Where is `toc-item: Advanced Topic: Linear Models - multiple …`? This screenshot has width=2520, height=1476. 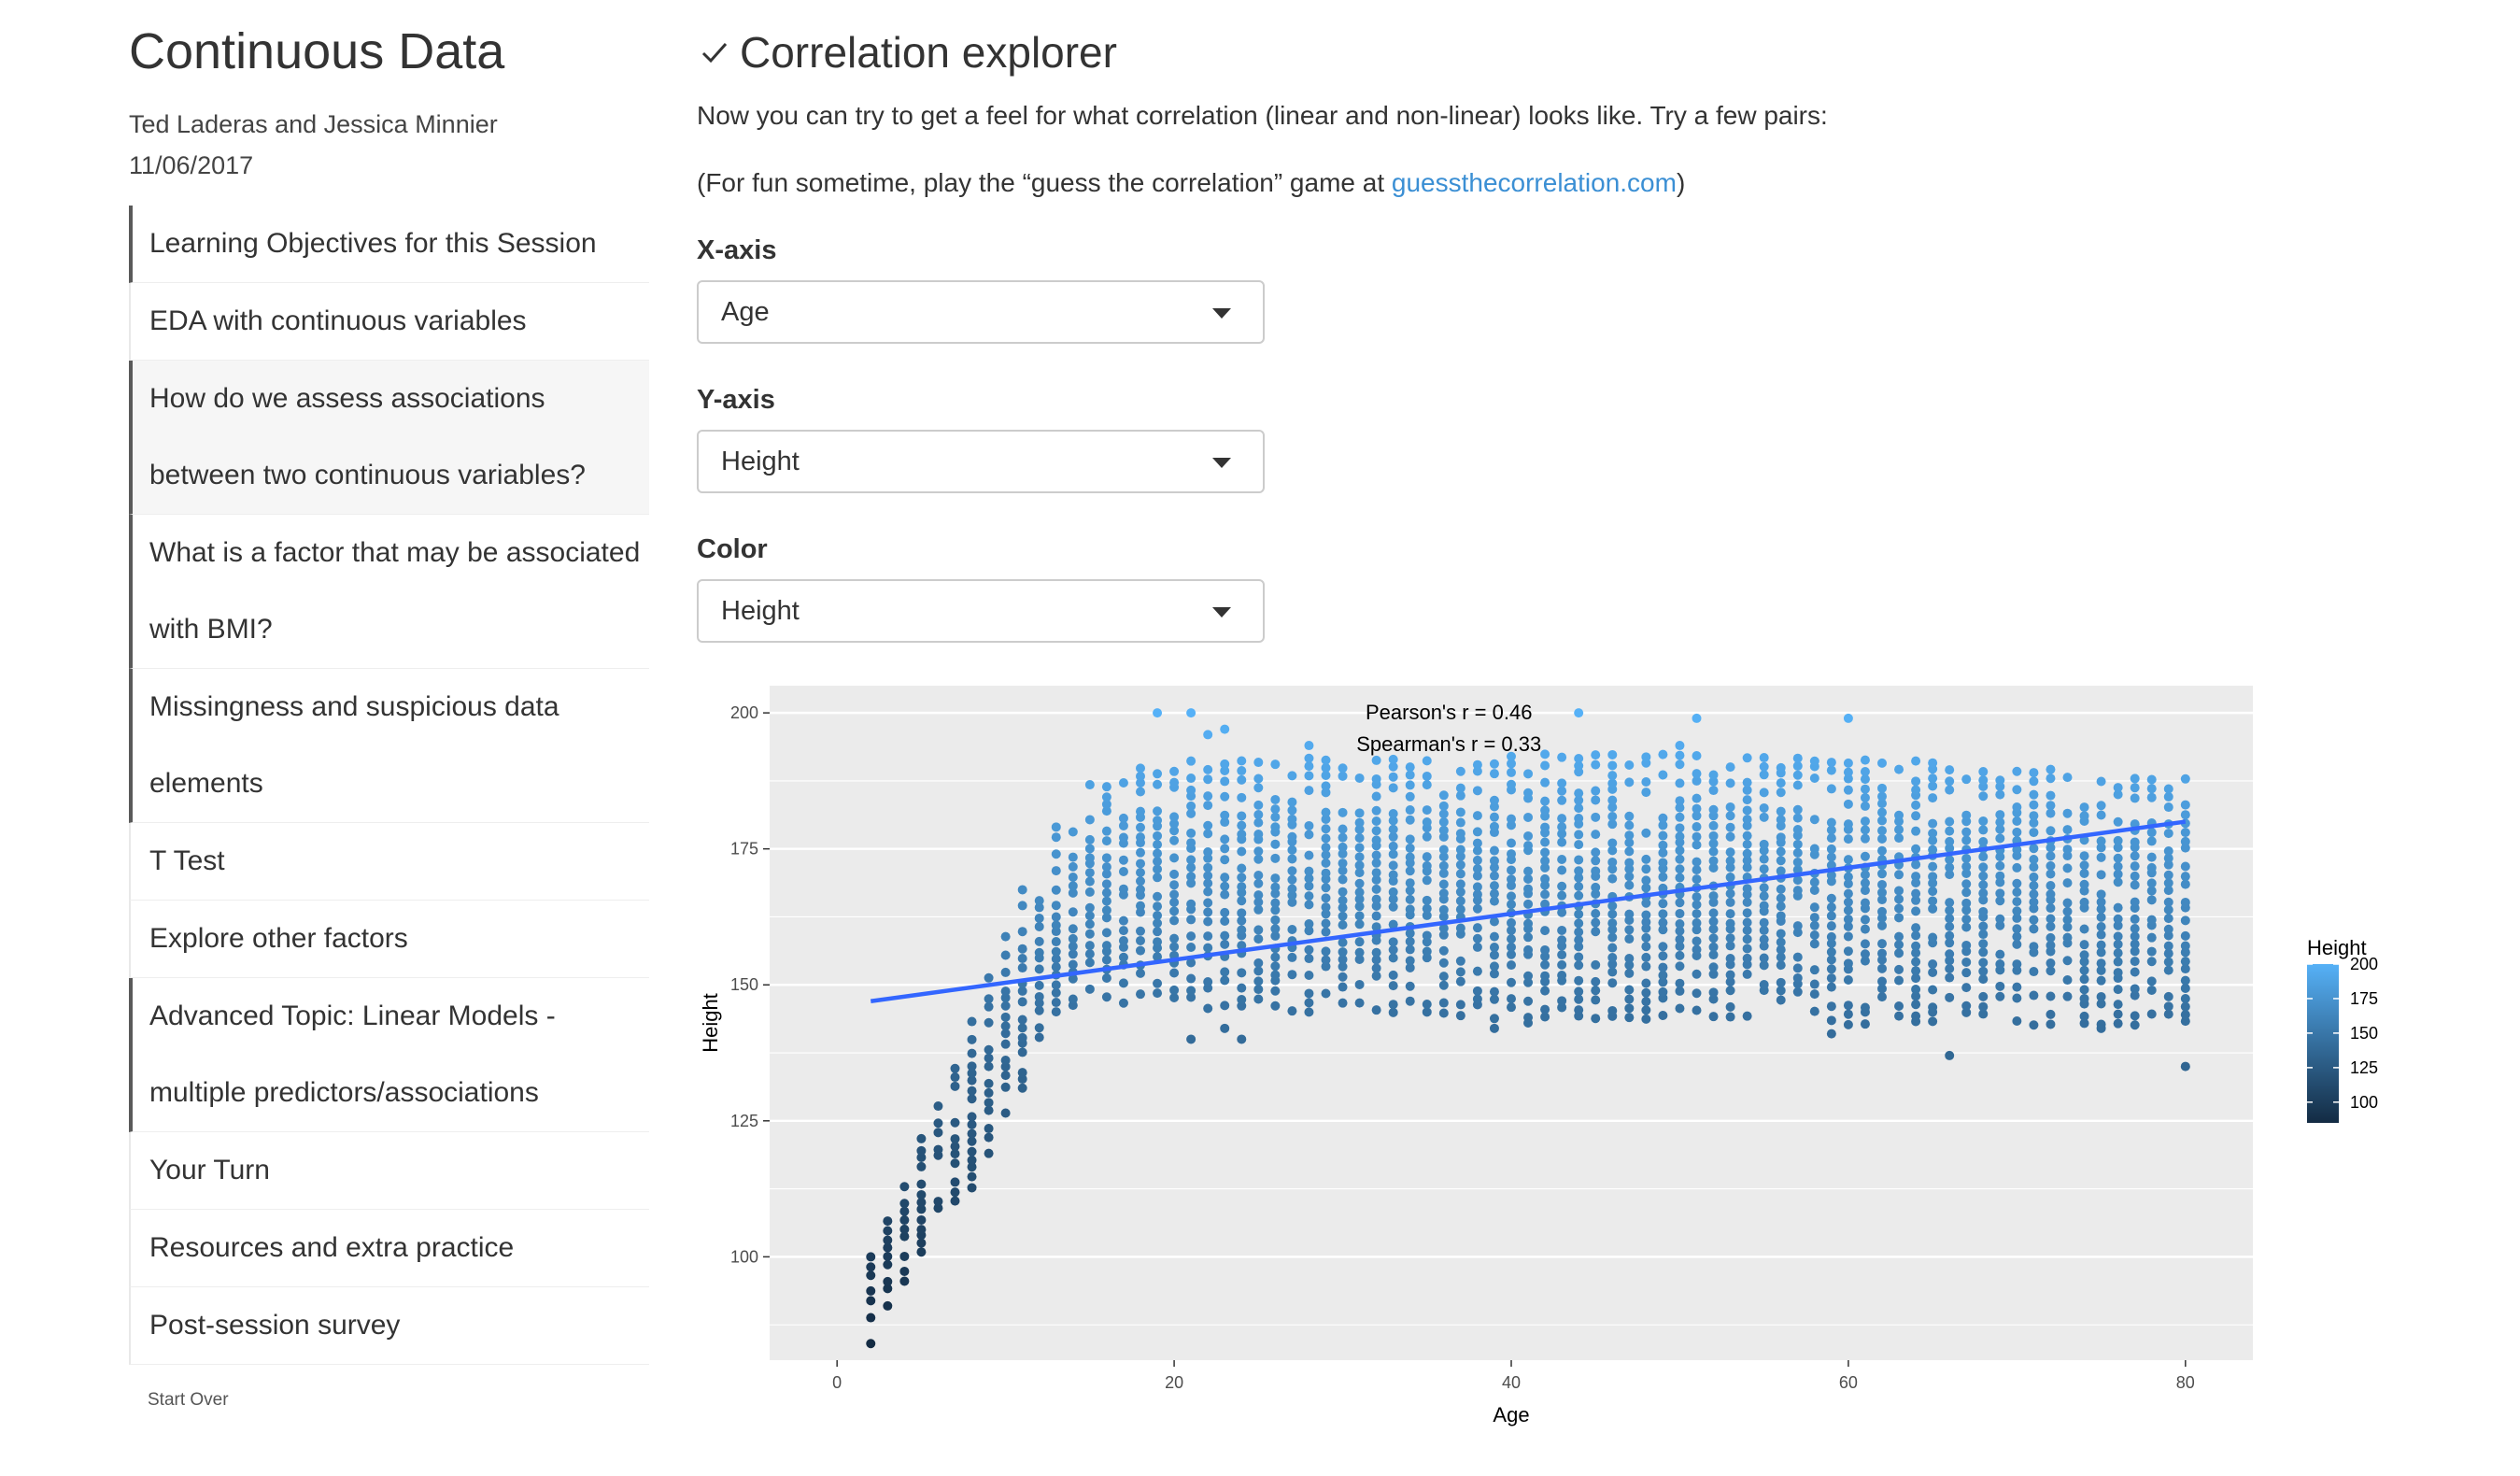 toc-item: Advanced Topic: Linear Models - multiple … is located at coordinates (389, 1055).